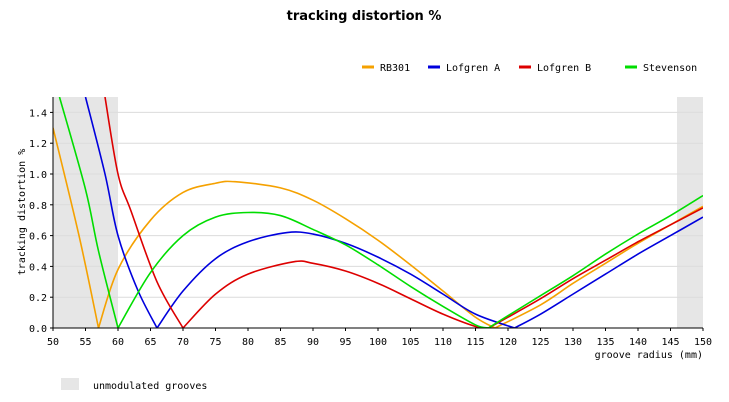 Image resolution: width=729 pixels, height=402 pixels. Describe the element at coordinates (475, 342) in the screenshot. I see `x-tick-label: 115` at that location.